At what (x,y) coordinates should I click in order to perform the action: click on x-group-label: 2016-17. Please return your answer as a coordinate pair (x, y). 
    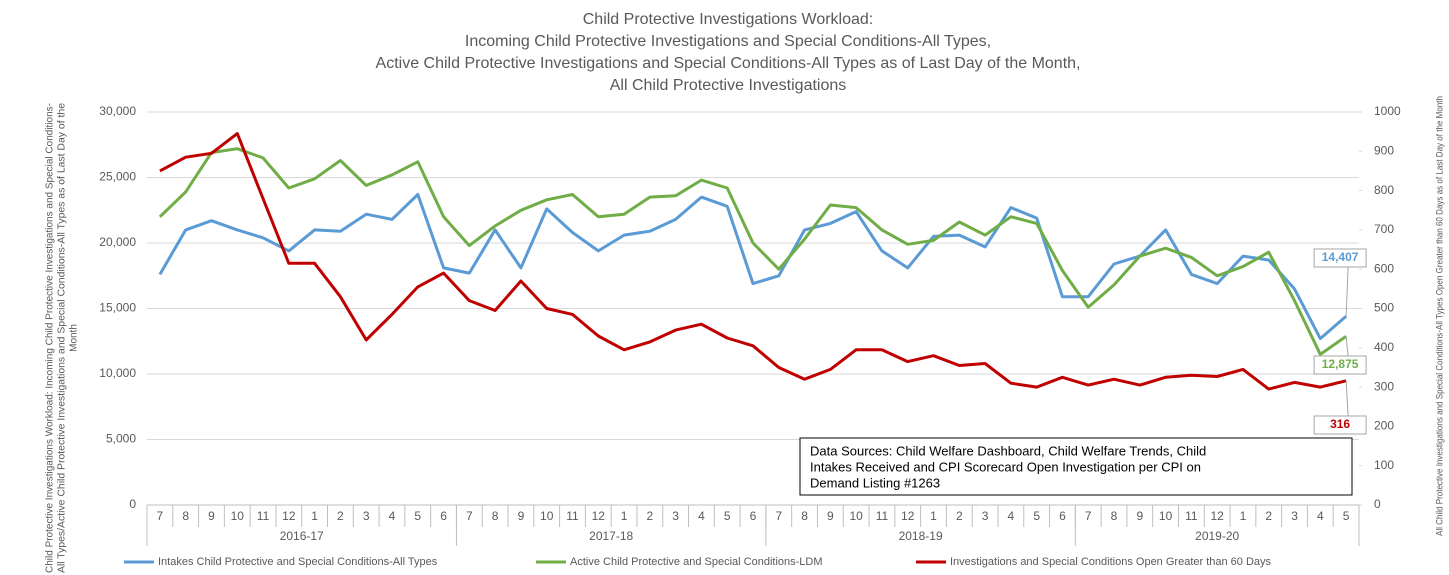
    Looking at the image, I should click on (302, 536).